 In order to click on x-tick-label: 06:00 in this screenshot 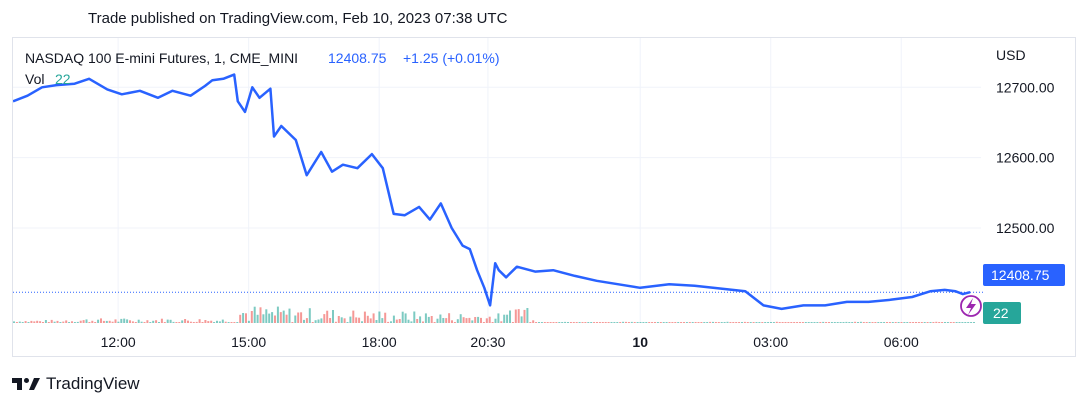, I will do `click(901, 342)`.